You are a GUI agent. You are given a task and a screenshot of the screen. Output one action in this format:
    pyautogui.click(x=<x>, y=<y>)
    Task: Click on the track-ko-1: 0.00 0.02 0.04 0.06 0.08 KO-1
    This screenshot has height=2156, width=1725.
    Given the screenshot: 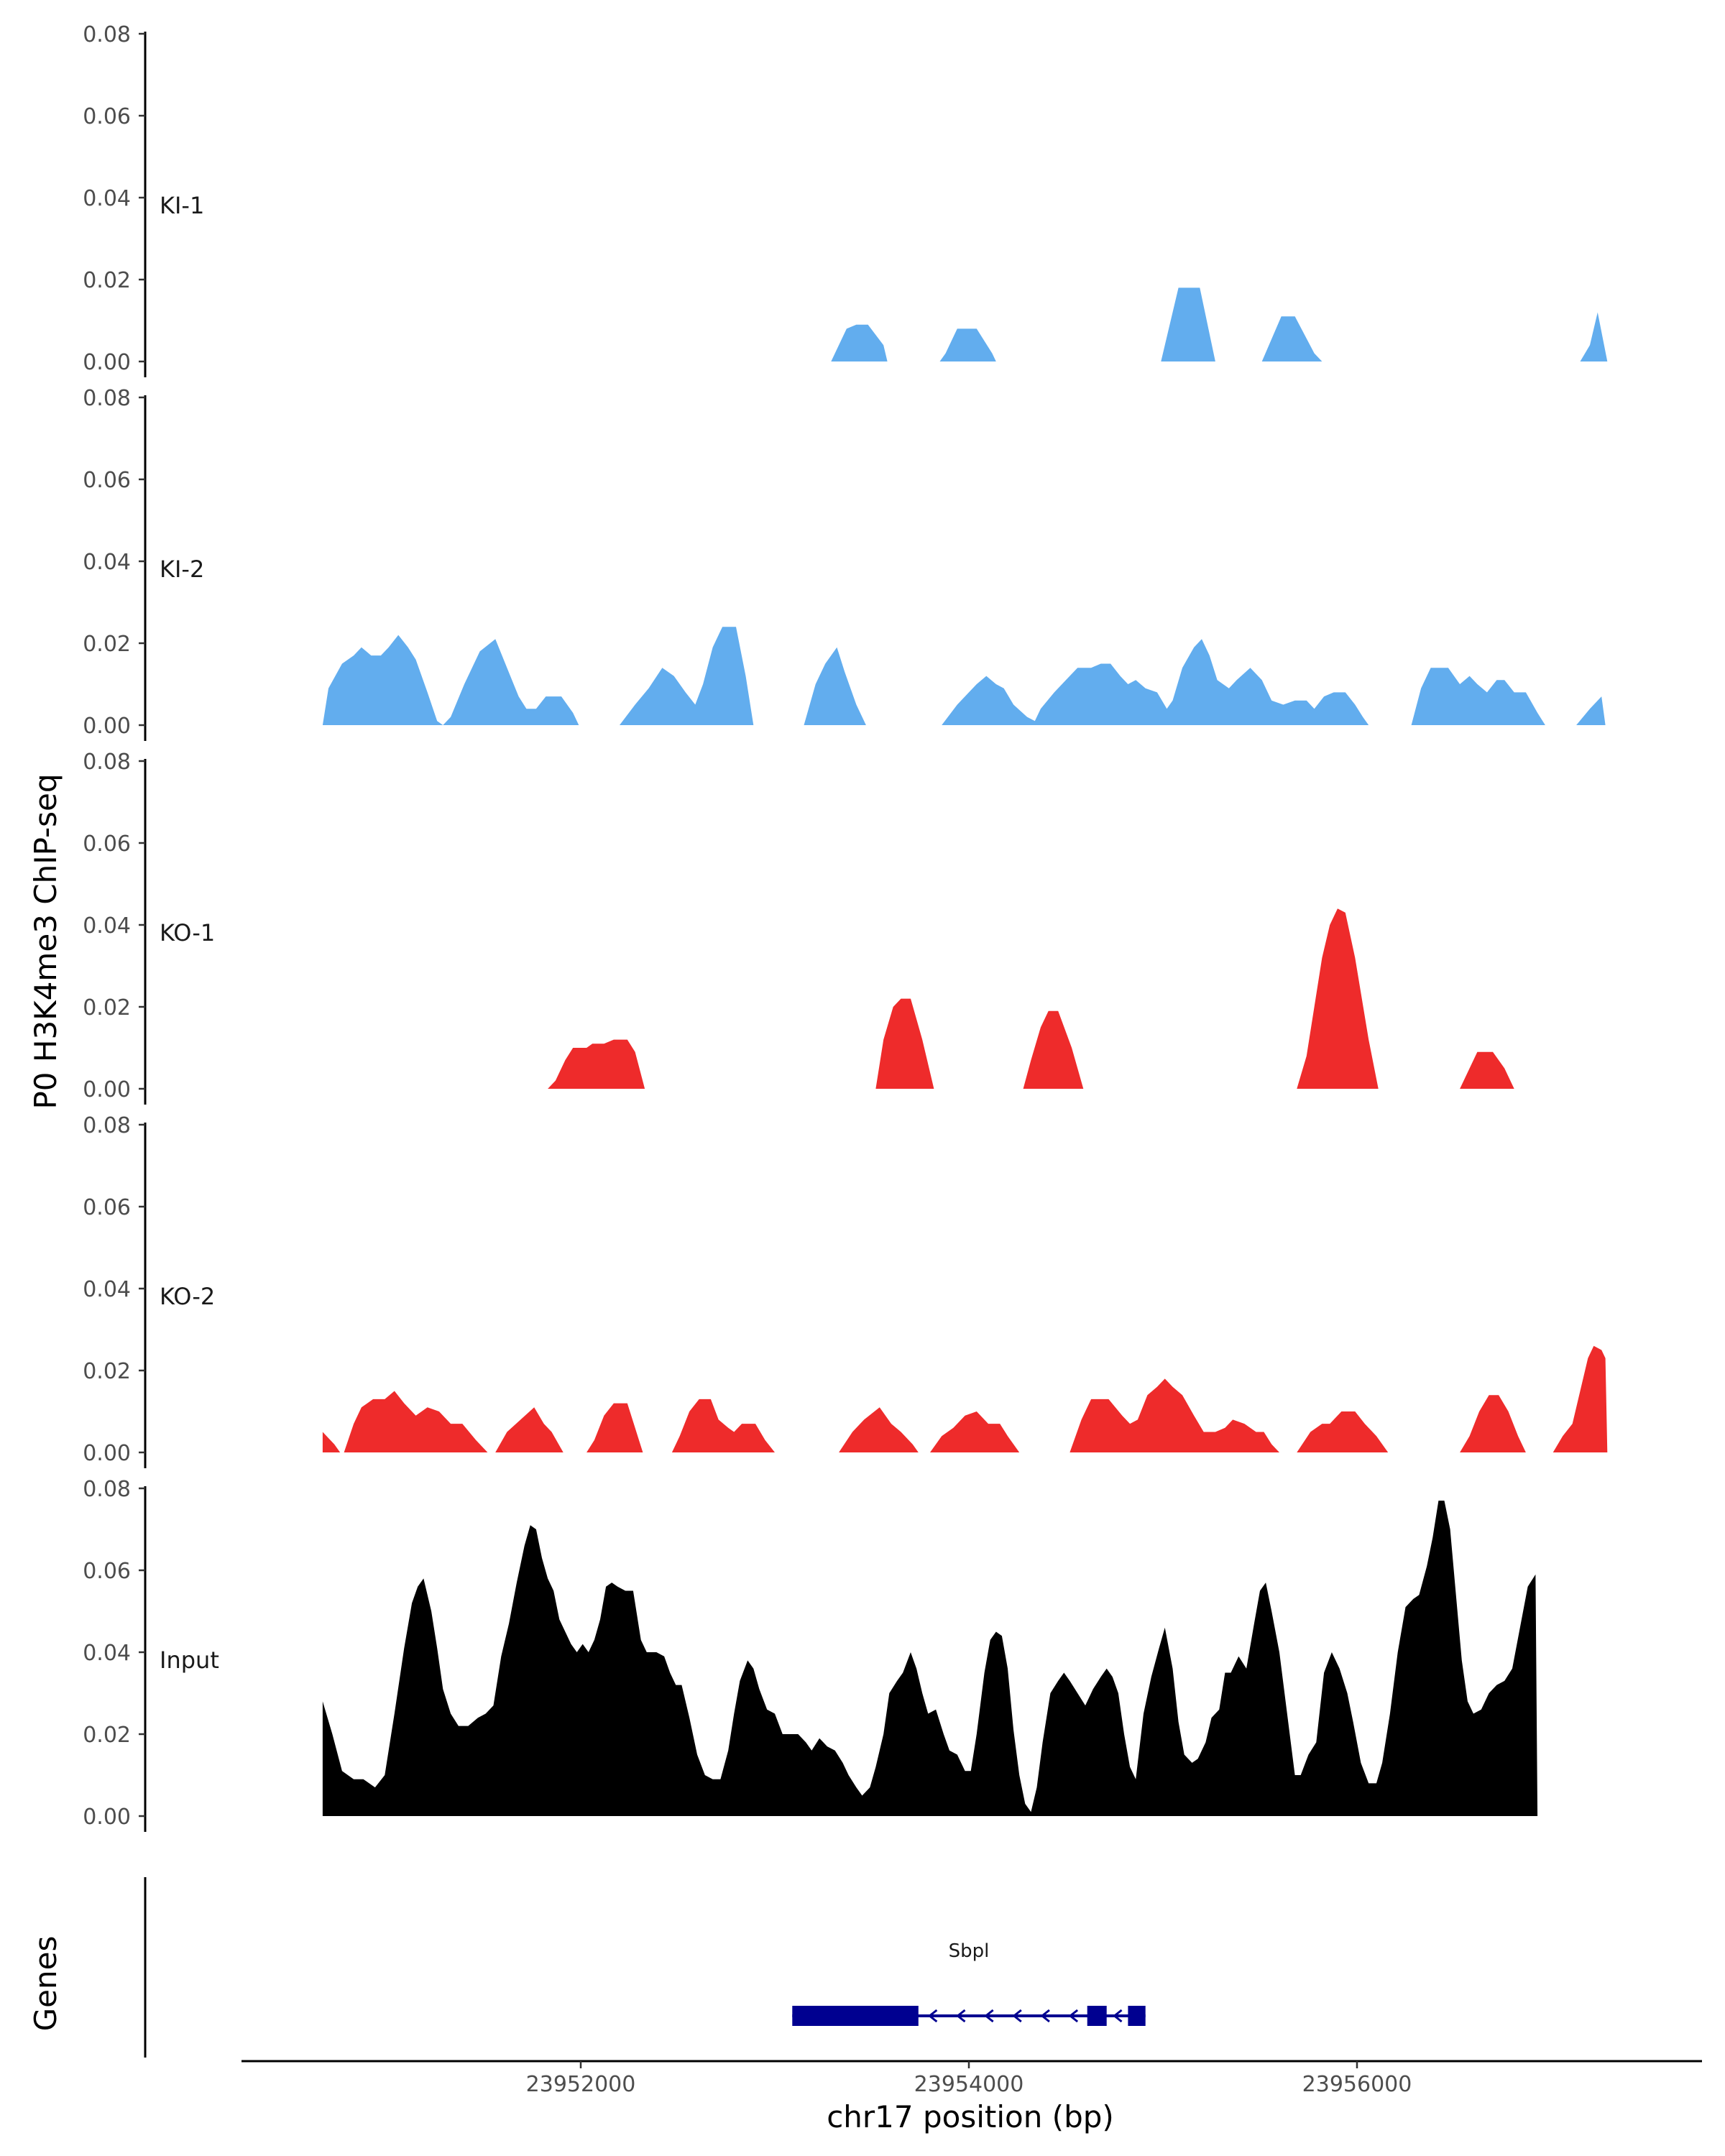 What is the action you would take?
    pyautogui.click(x=798, y=927)
    